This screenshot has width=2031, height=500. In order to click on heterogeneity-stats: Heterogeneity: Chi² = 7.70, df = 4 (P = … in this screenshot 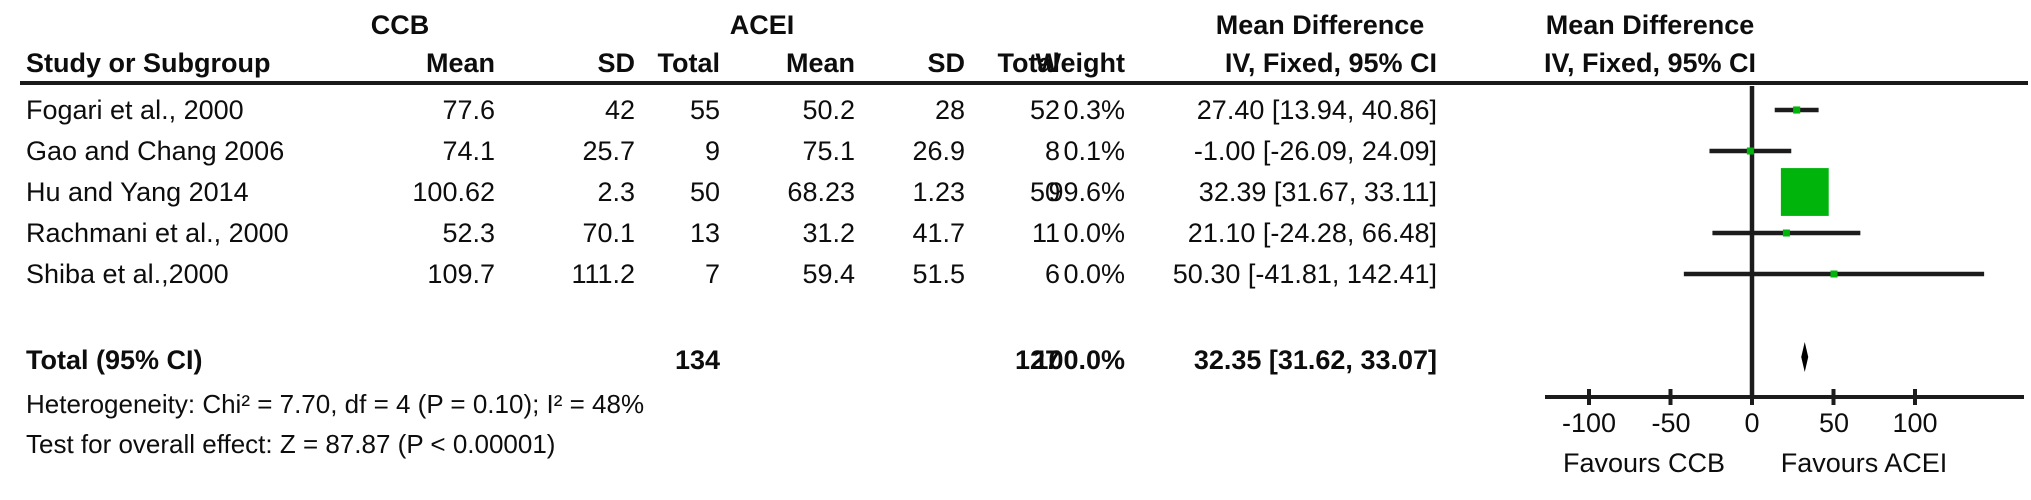, I will do `click(335, 404)`.